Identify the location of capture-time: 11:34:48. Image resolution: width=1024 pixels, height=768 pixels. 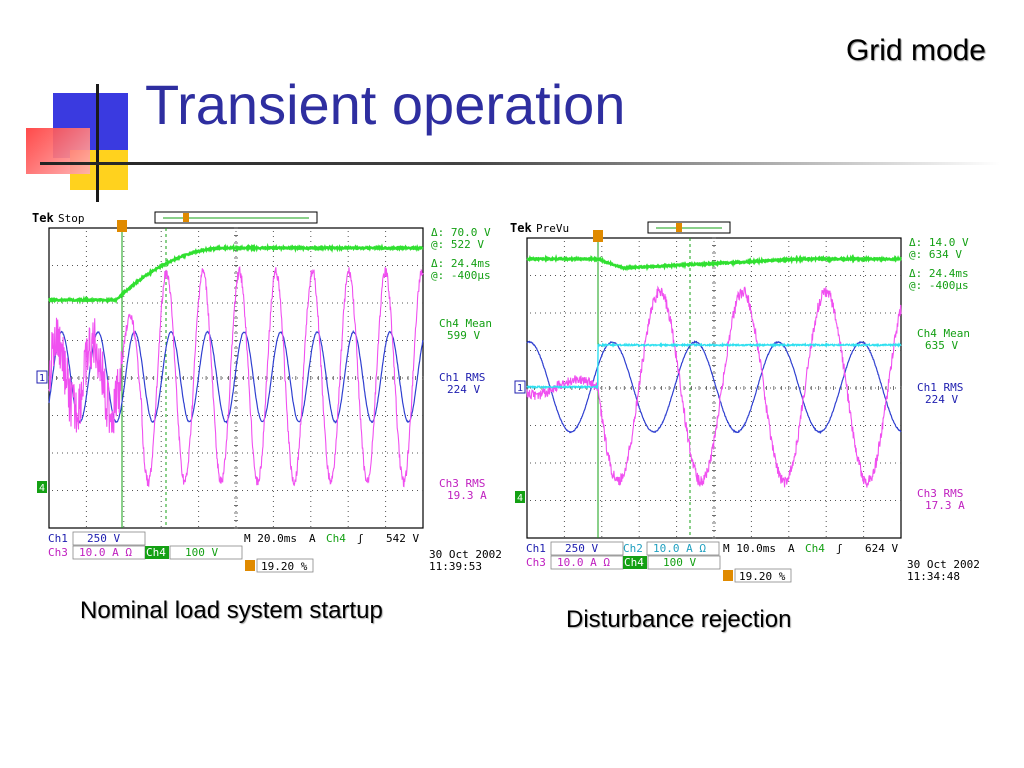
(933, 576).